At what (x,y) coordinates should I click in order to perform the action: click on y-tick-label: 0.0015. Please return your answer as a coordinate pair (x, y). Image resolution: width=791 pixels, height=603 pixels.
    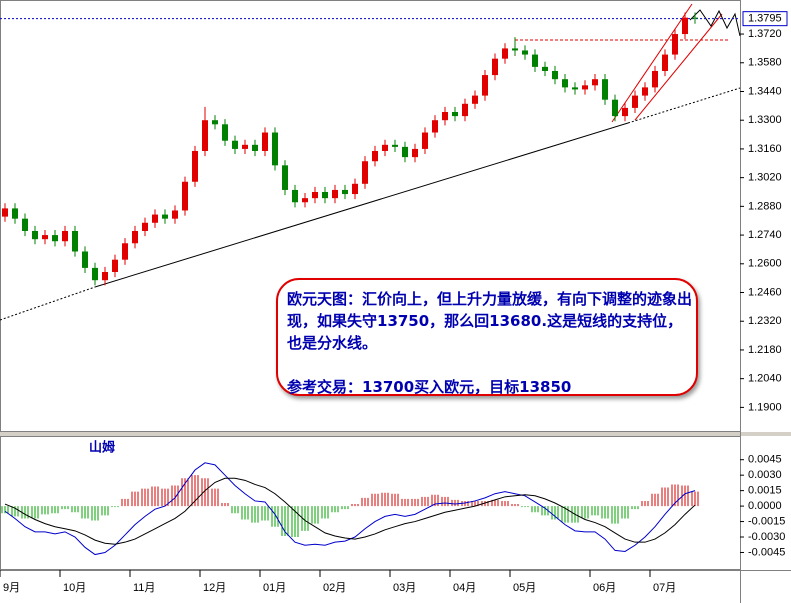
    Looking at the image, I should click on (765, 491).